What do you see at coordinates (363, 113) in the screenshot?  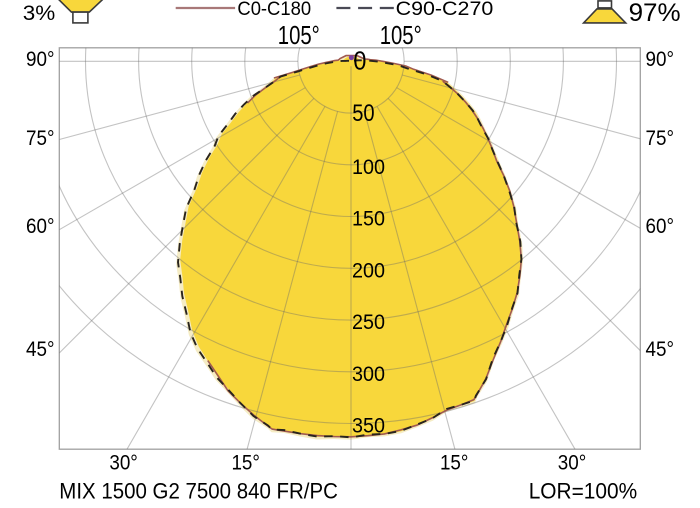 I see `svg-text: 50` at bounding box center [363, 113].